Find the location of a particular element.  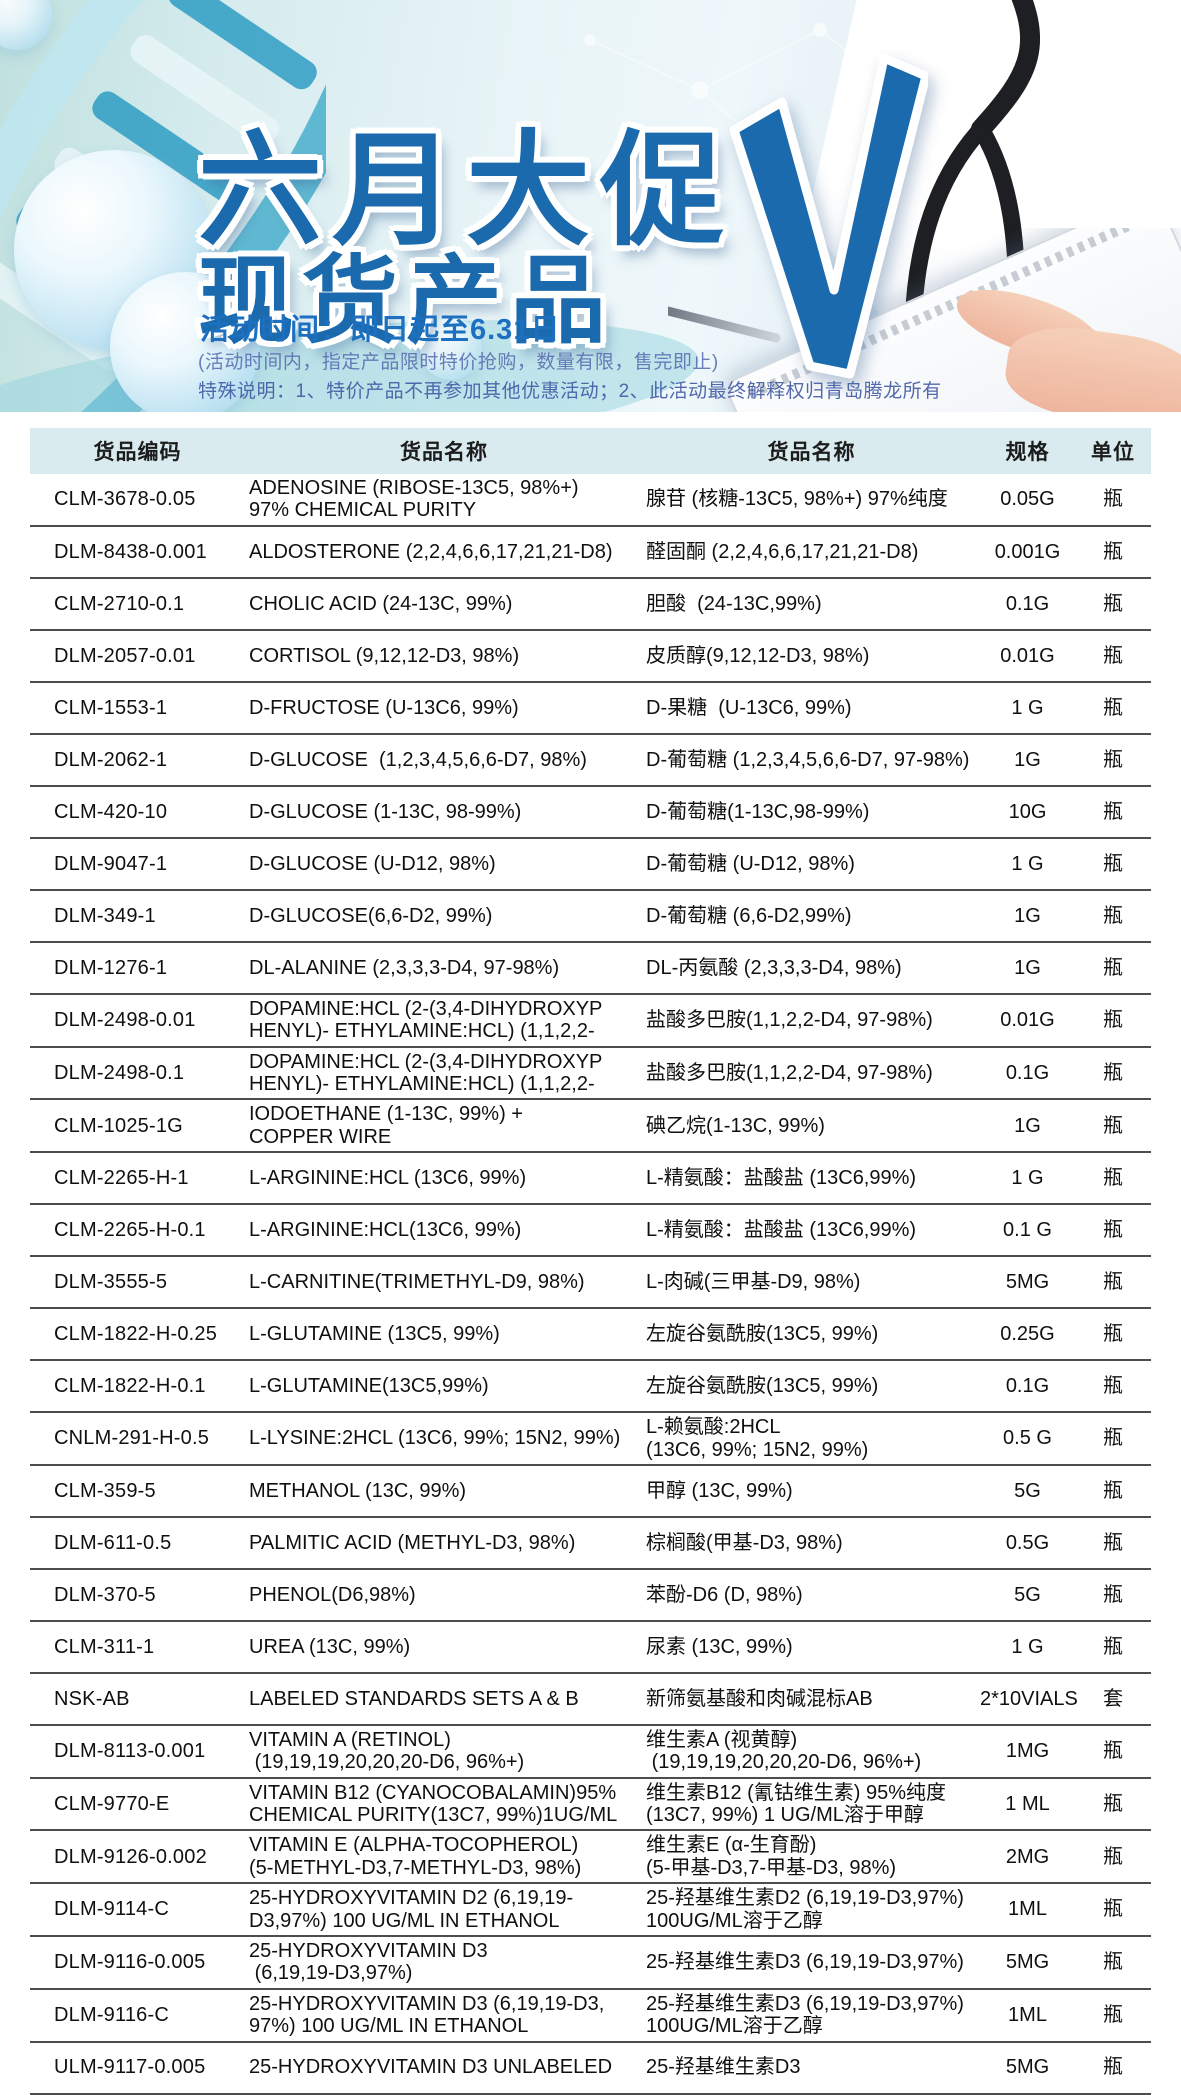

cell-name-cn: 25-羟基维生素D3 (6,19,19-D3,97%) 100UG/ML溶于乙醇 is located at coordinates (805, 2015).